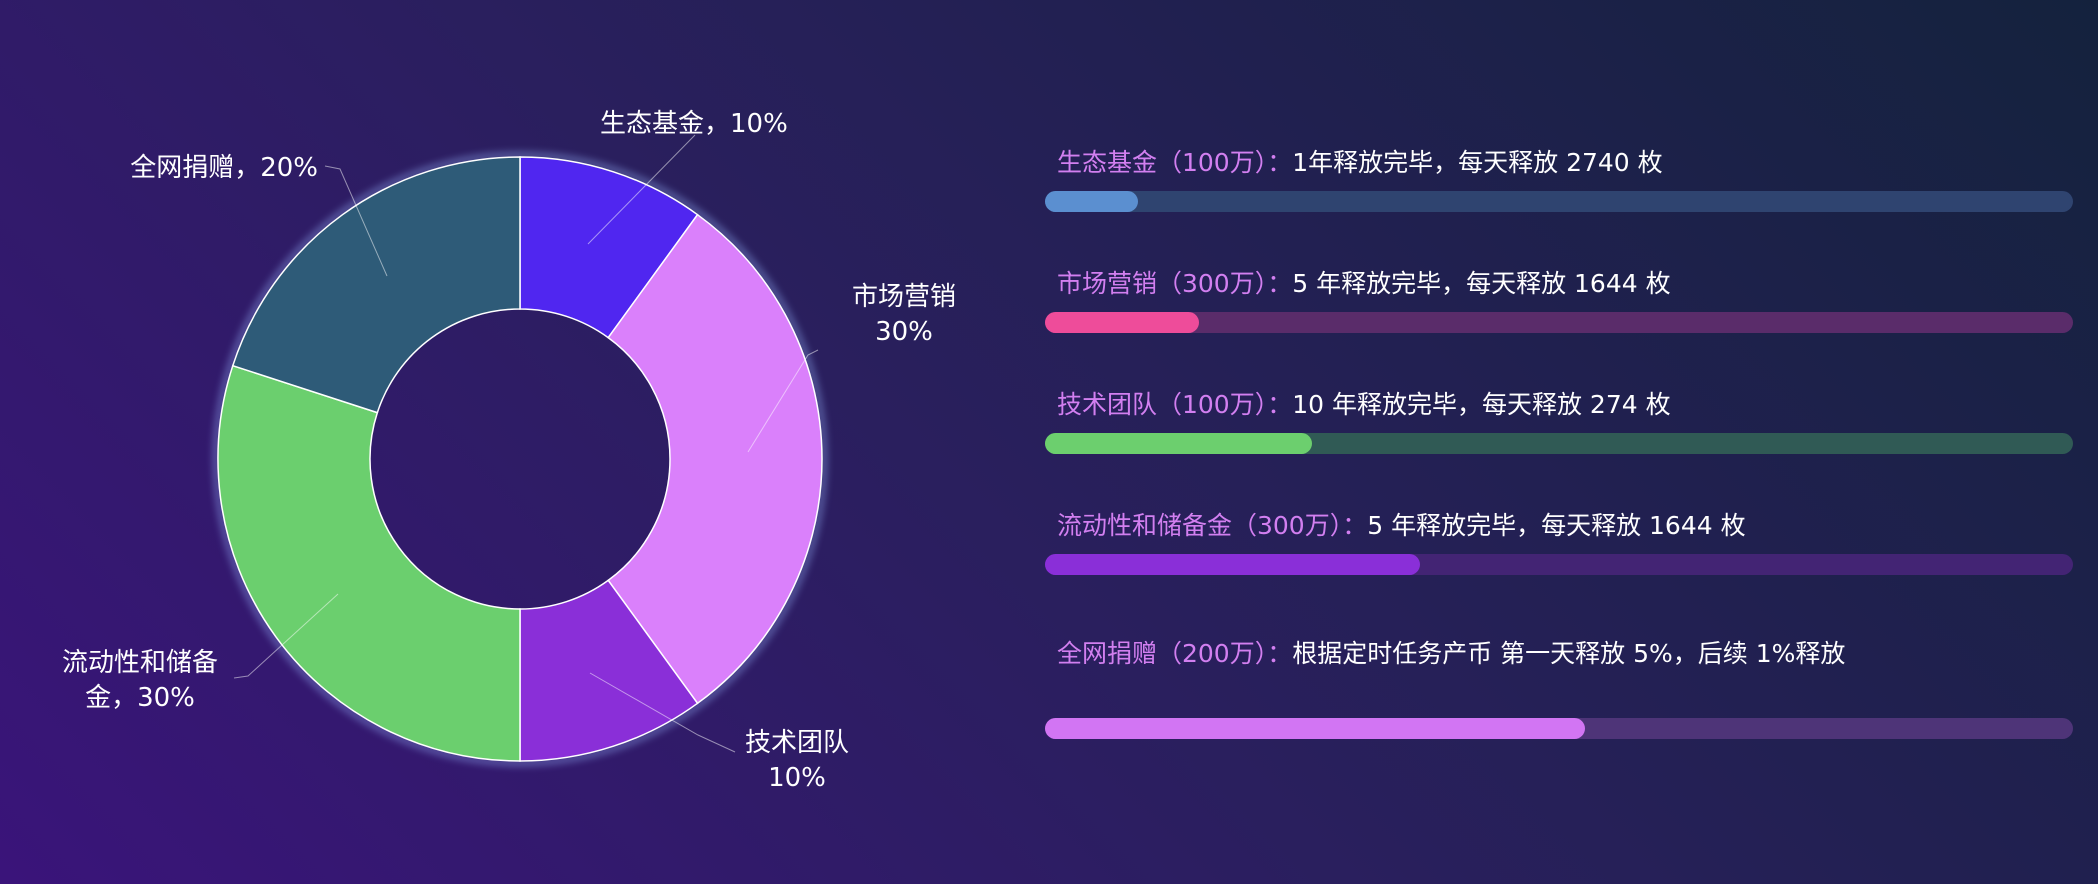 The height and width of the screenshot is (884, 2098). Describe the element at coordinates (376, 285) in the screenshot. I see `donut-slice-donation` at that location.